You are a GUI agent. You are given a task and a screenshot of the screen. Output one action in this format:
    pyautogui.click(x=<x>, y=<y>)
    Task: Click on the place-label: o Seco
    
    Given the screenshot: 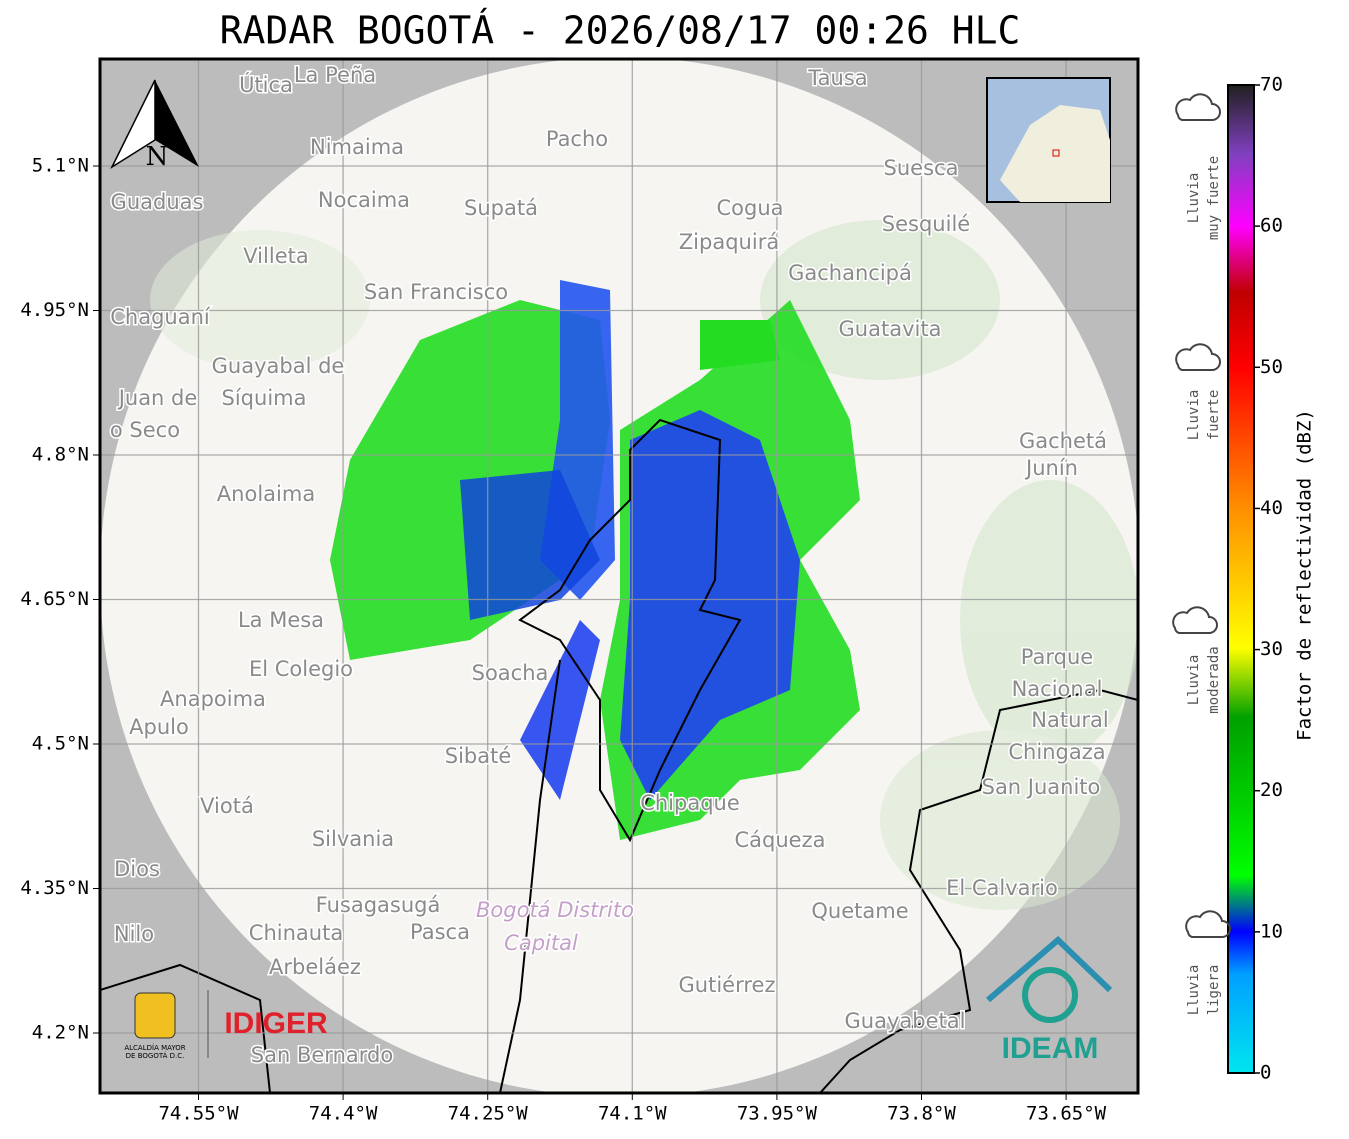 What is the action you would take?
    pyautogui.click(x=145, y=430)
    